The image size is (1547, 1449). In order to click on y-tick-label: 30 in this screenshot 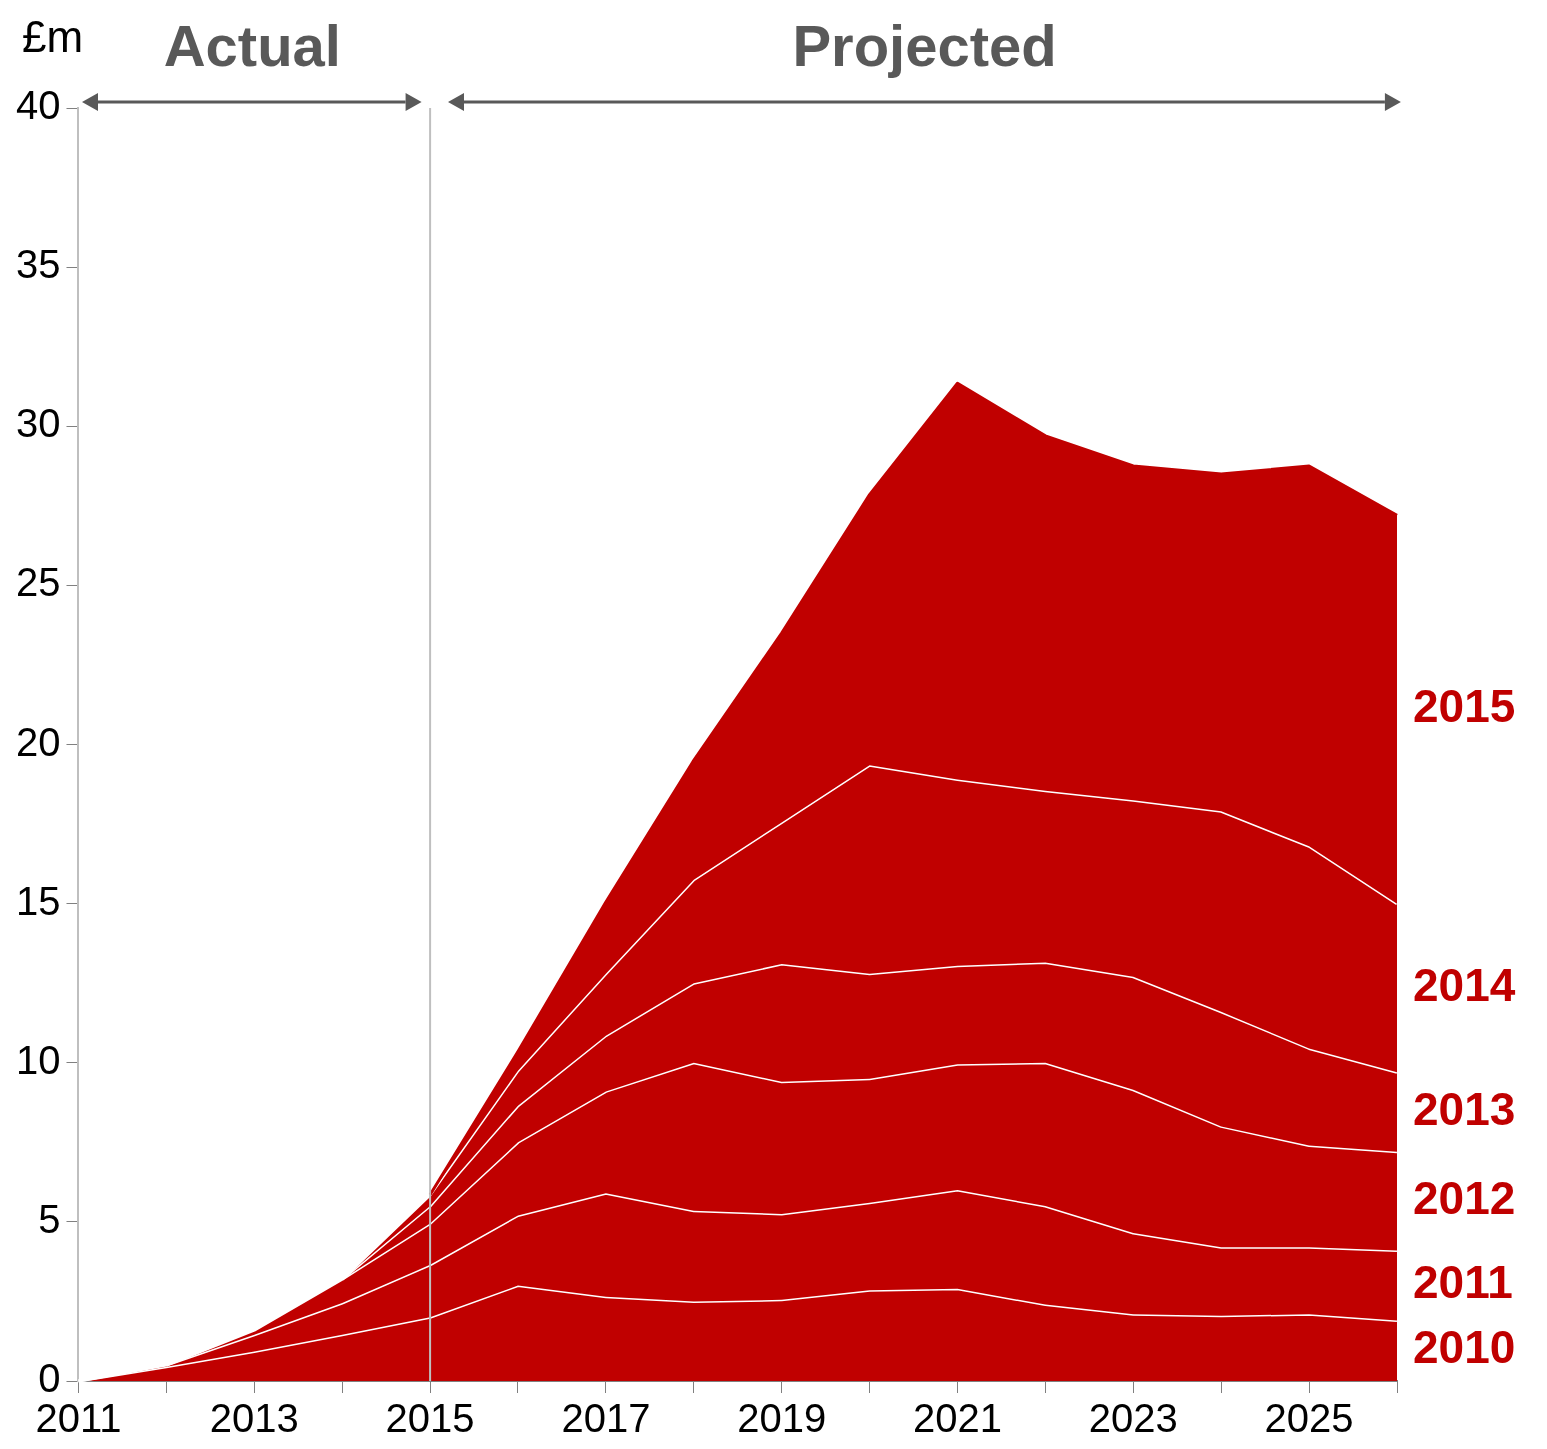, I will do `click(38, 423)`.